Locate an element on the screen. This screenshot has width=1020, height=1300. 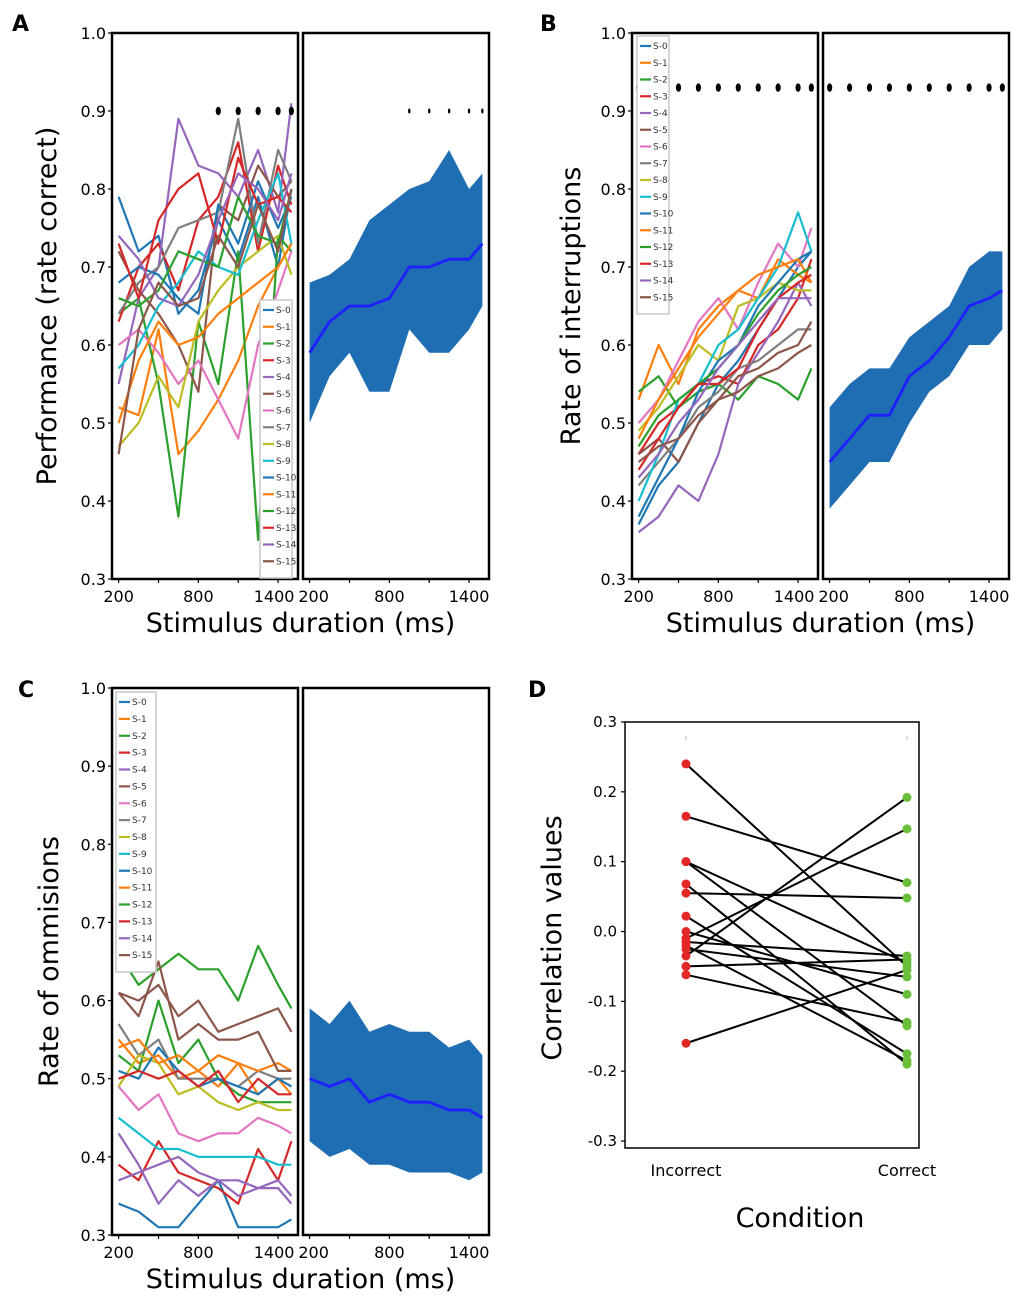
category-label: Incorrect is located at coordinates (686, 1170).